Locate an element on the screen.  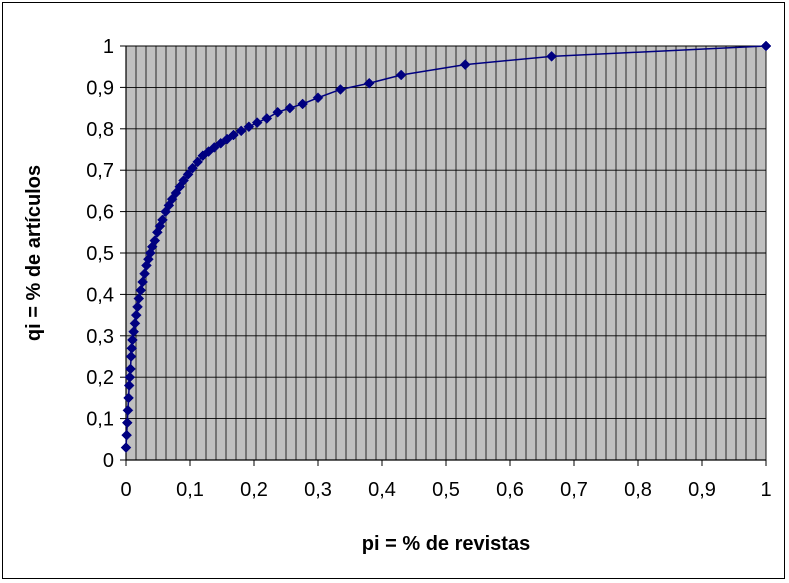
x-tick-label: 0,5 is located at coordinates (446, 490).